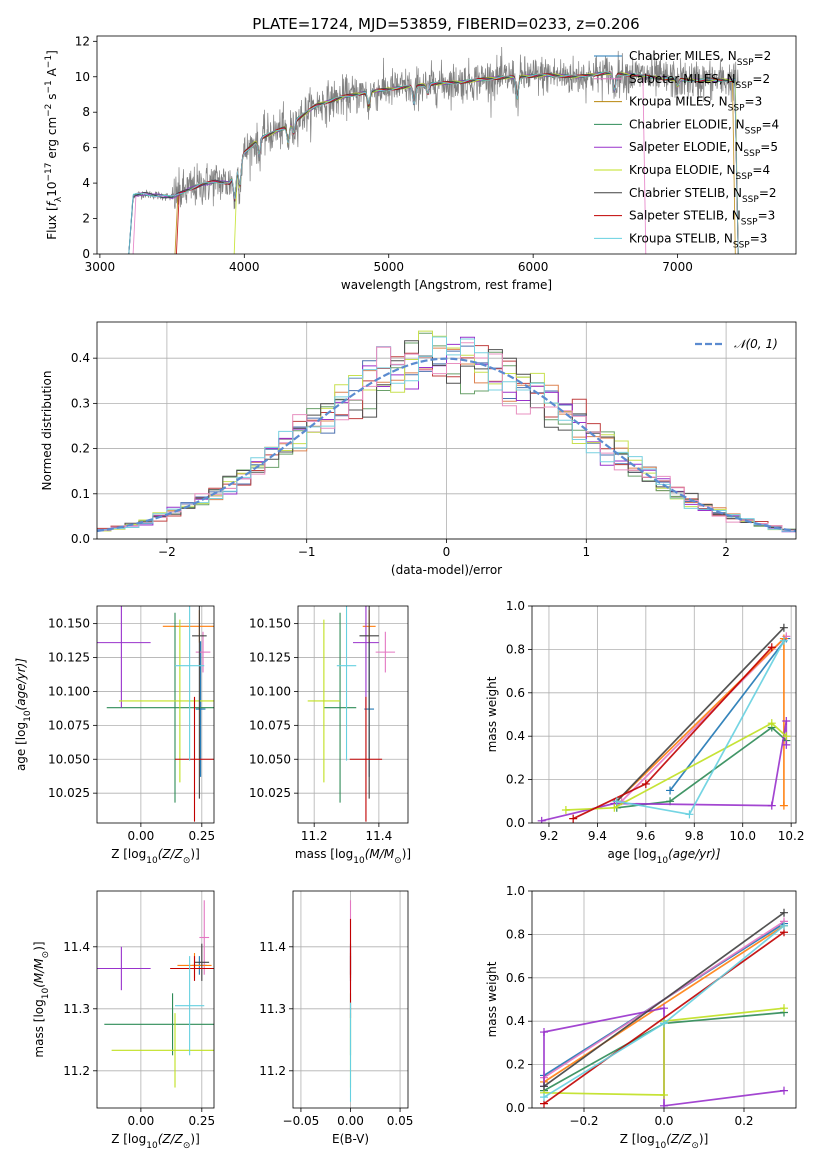 This screenshot has height=1170, width=819. Describe the element at coordinates (703, 149) in the screenshot. I see `legend-entry-4: Salpeter ELODIE, NSSP=5` at that location.